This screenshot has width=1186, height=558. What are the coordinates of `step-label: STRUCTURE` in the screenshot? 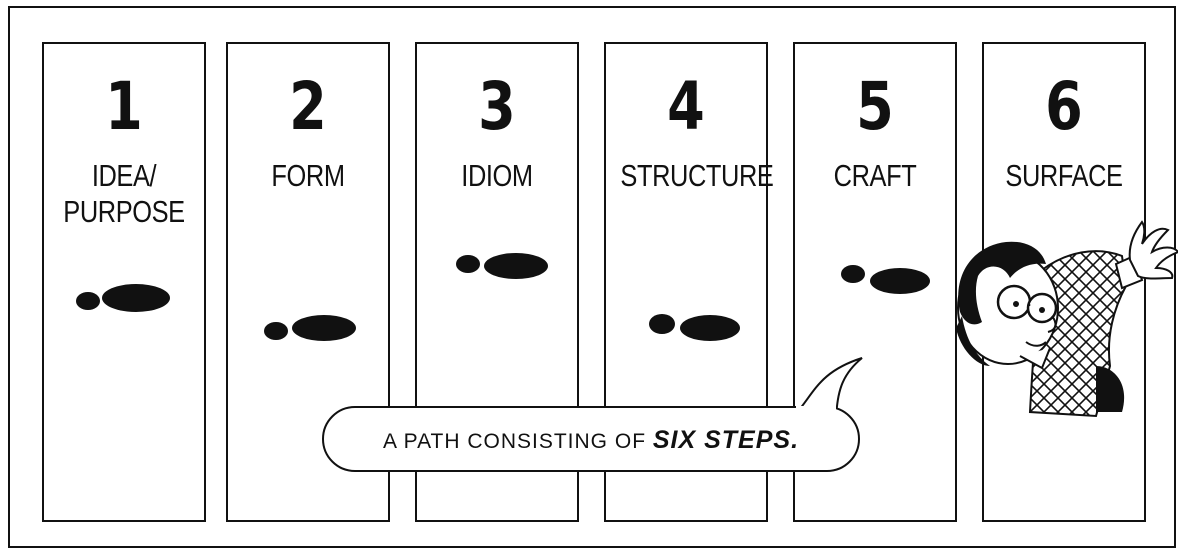 It's located at (697, 175).